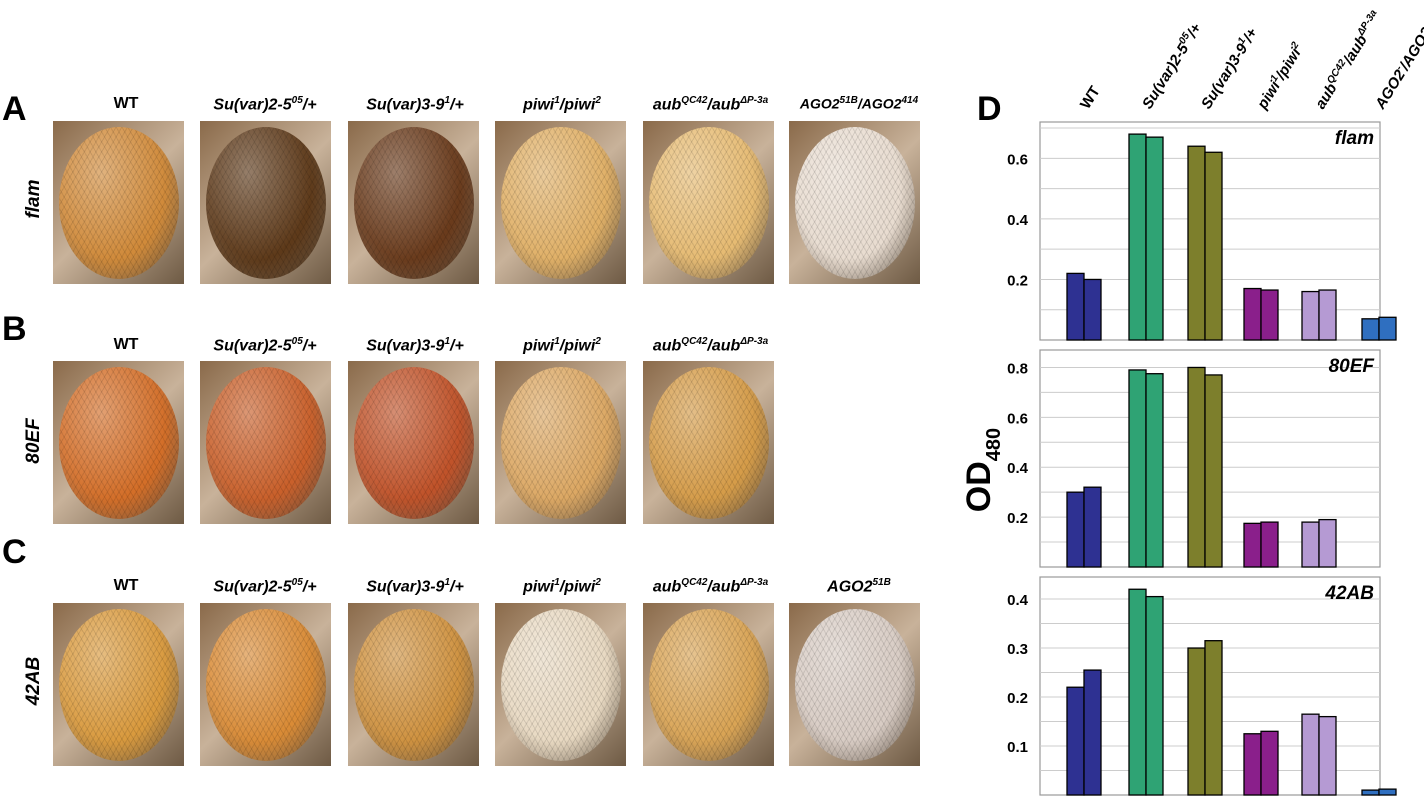  What do you see at coordinates (710, 345) in the screenshot?
I see `header-aub-b: aubQC42/aubΔP-3a` at bounding box center [710, 345].